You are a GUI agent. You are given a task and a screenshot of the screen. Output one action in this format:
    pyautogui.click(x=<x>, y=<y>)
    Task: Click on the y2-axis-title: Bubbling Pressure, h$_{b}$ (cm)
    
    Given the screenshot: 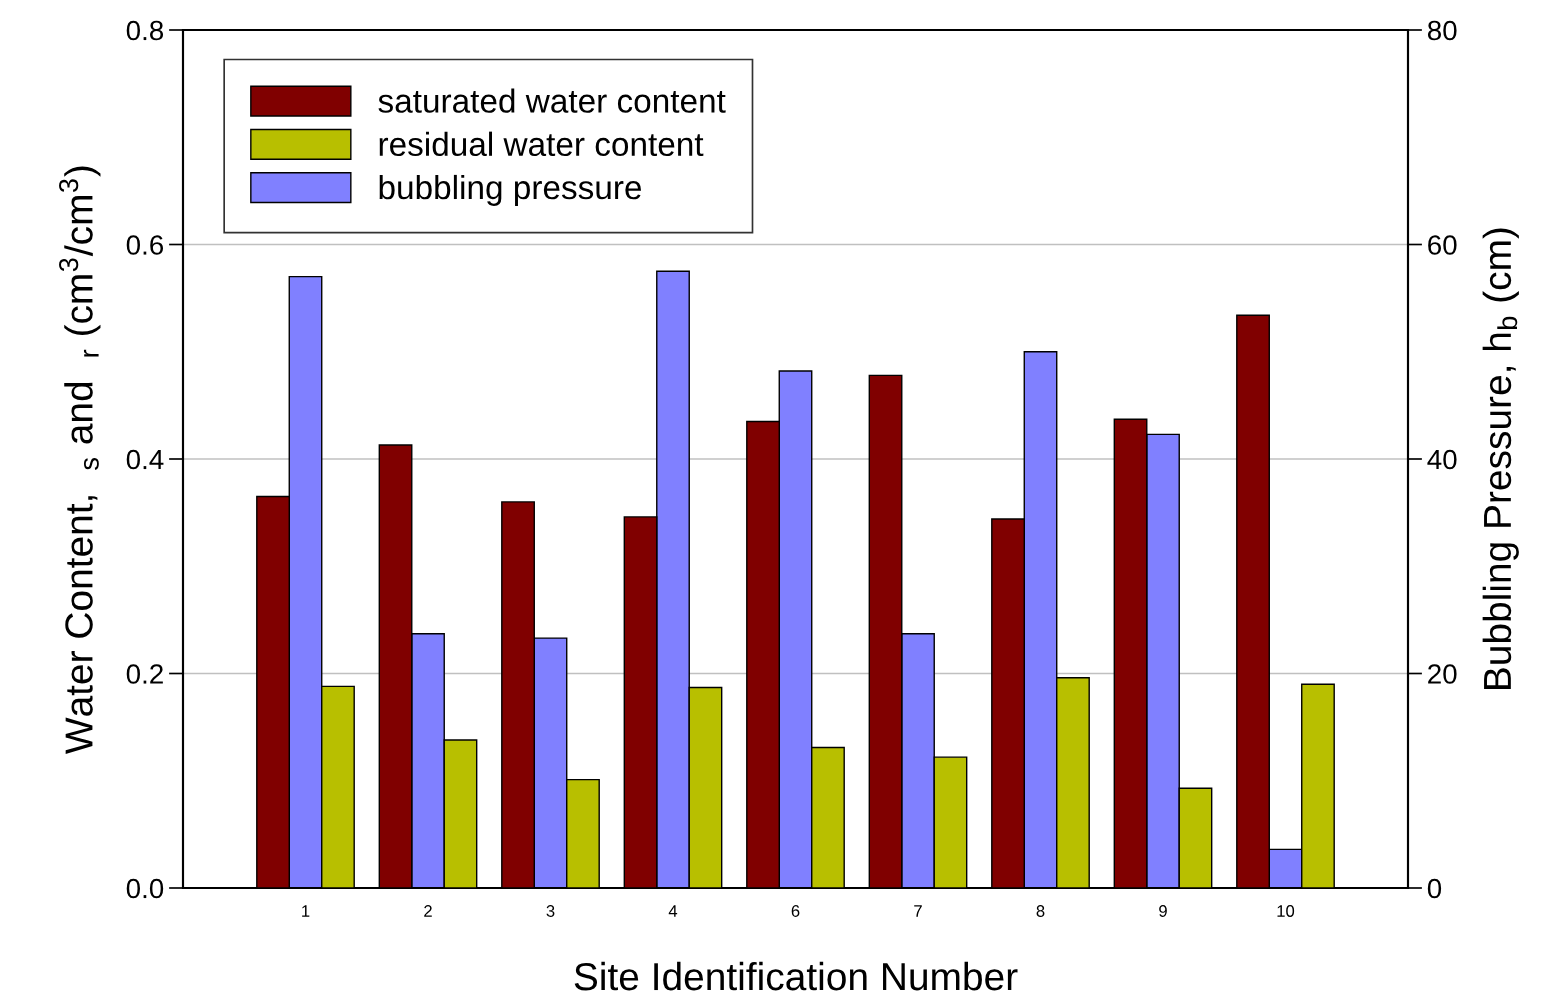 What is the action you would take?
    pyautogui.click(x=1500, y=458)
    